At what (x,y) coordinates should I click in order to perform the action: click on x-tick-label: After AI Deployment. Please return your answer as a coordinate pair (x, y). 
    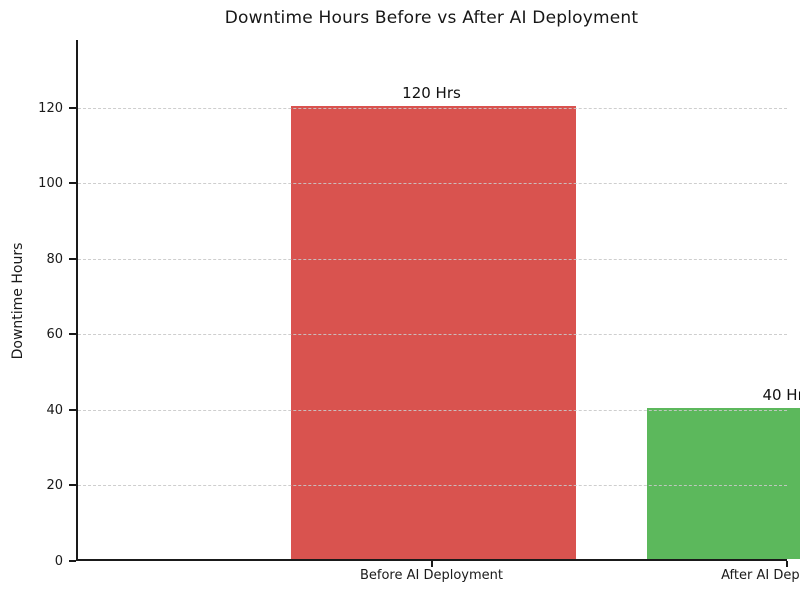
    Looking at the image, I should click on (760, 575).